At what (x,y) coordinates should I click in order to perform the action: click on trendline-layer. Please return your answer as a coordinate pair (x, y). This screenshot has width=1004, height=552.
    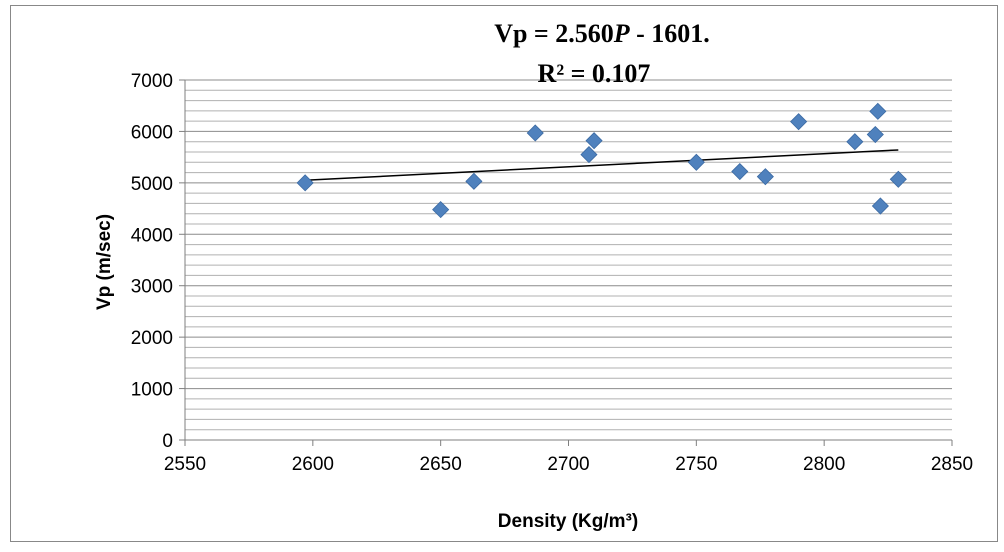
    Looking at the image, I should click on (602, 165).